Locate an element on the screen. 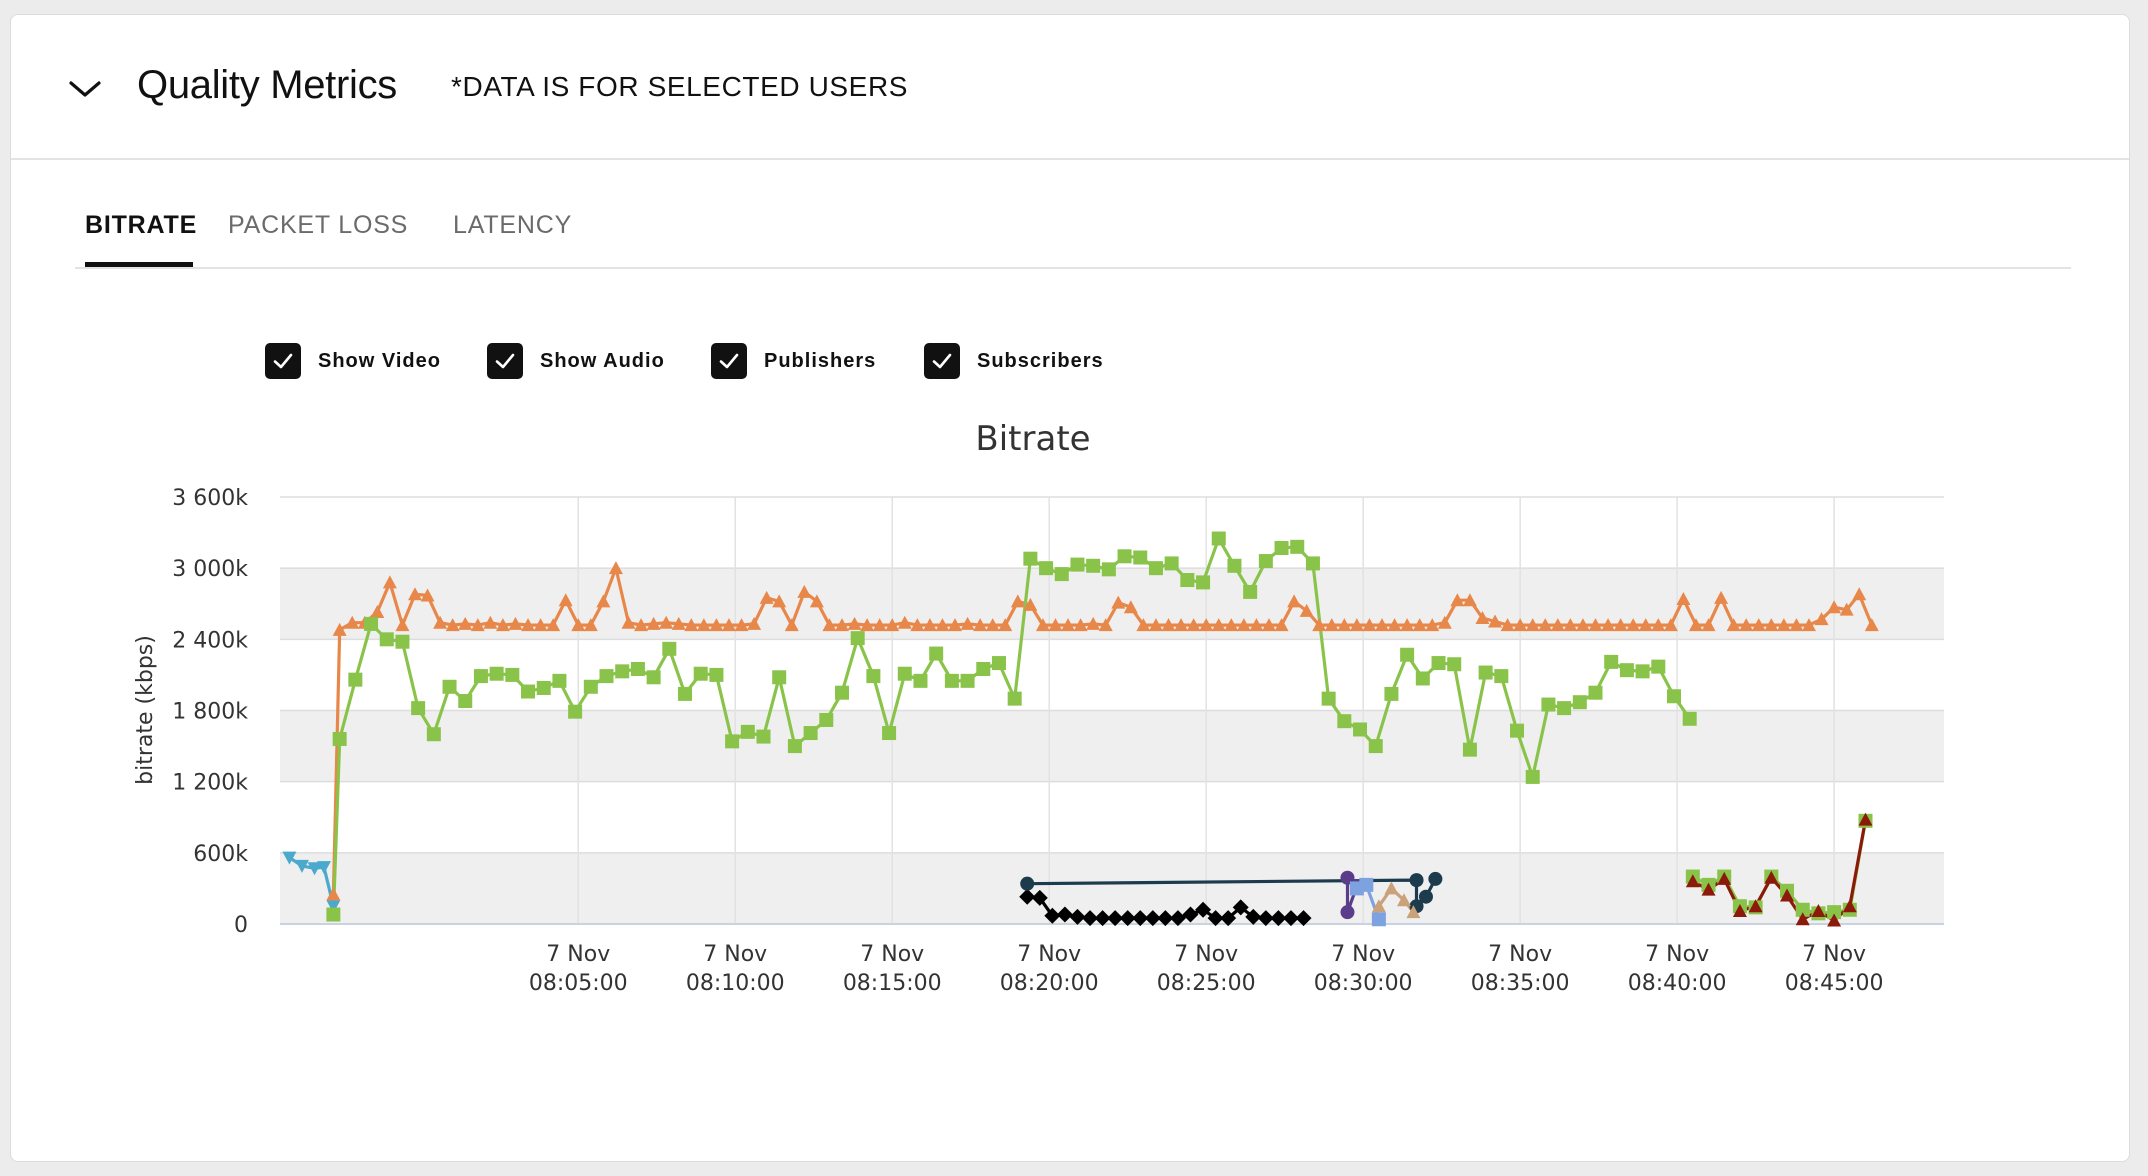  show-audio-checkbox: Show Audio is located at coordinates (576, 361).